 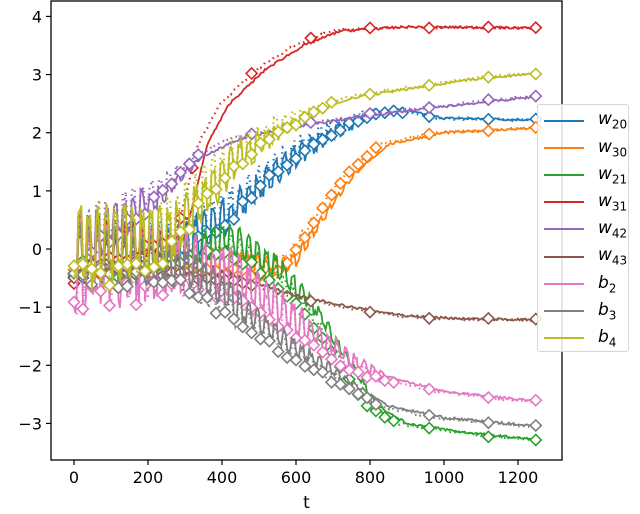 I want to click on legend-label: w42, so click(x=613, y=229).